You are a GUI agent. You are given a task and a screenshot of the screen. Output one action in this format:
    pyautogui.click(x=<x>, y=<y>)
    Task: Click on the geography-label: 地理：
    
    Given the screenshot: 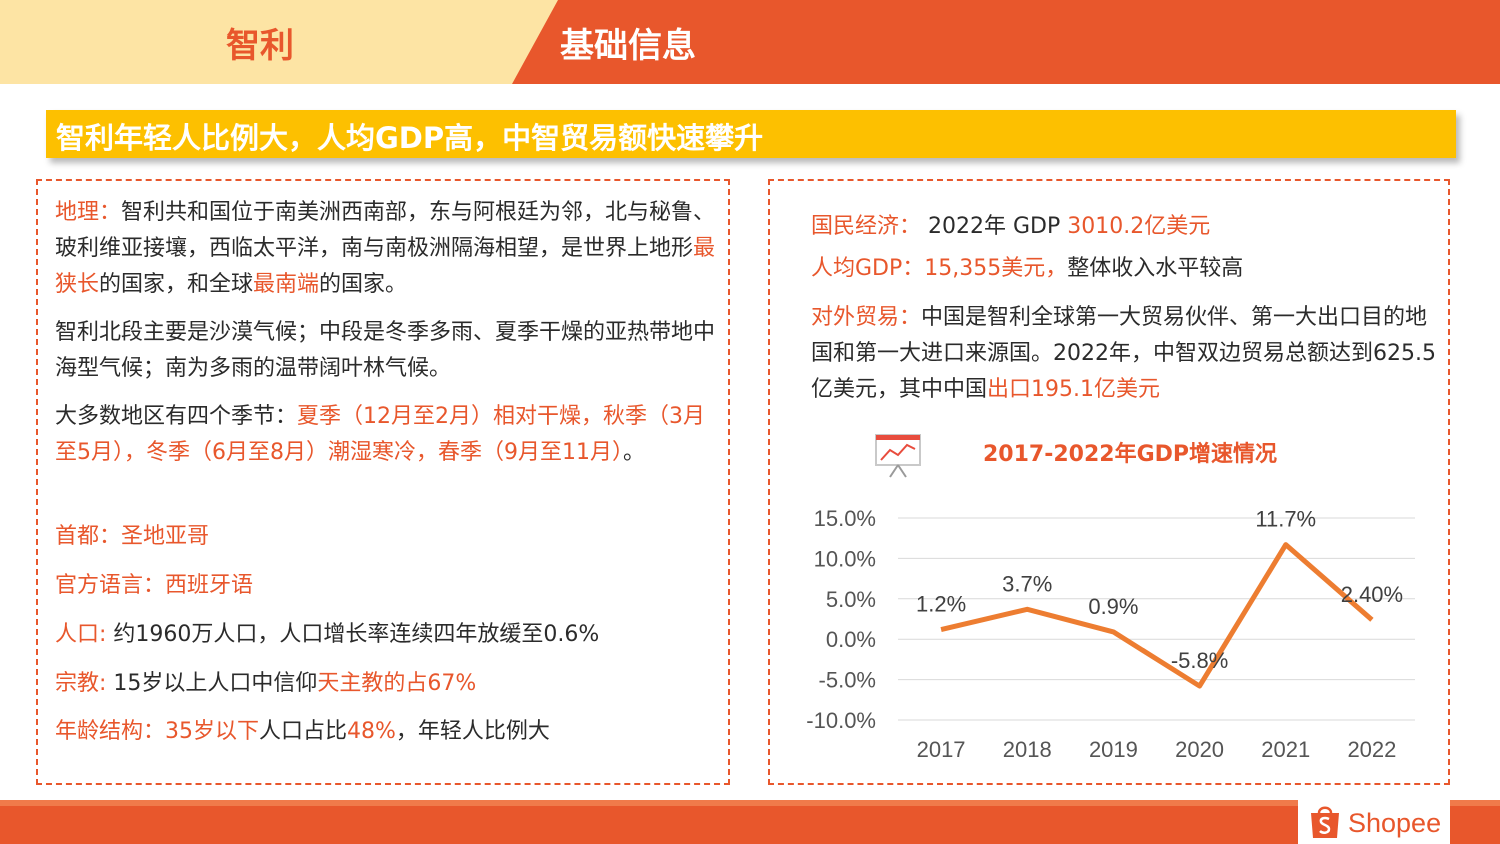 What is the action you would take?
    pyautogui.click(x=88, y=212)
    